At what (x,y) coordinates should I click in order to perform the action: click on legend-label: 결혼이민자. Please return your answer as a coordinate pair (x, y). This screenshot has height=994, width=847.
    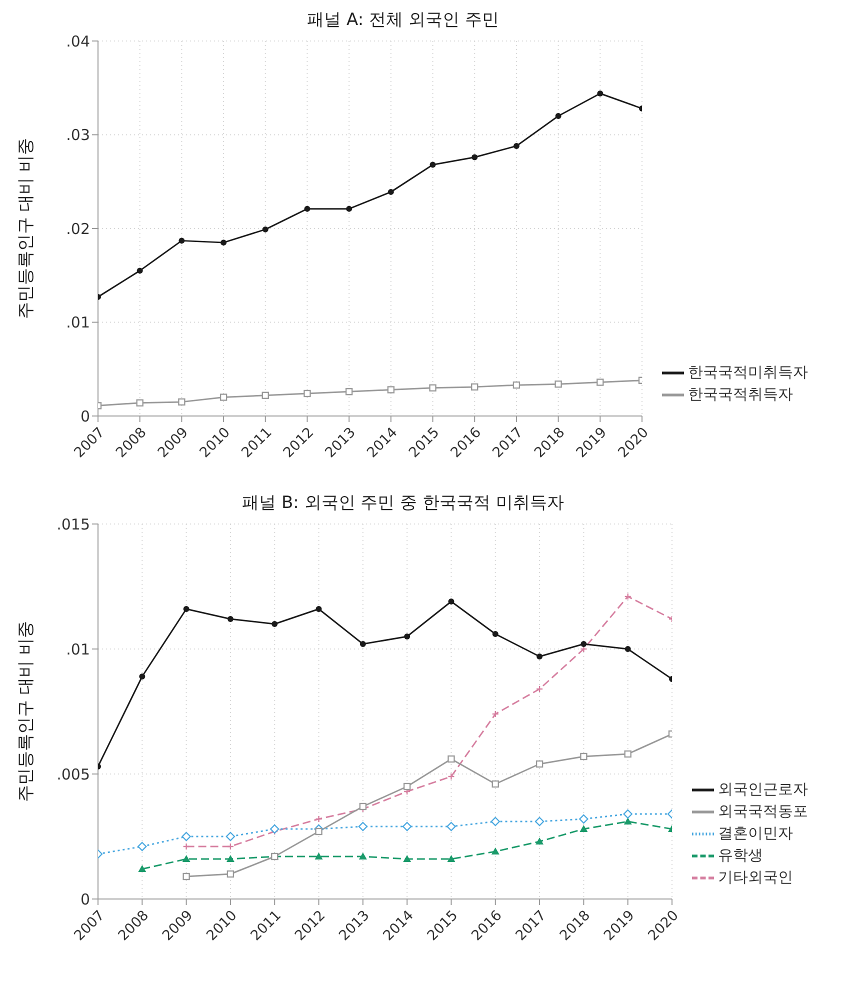
    Looking at the image, I should click on (755, 833).